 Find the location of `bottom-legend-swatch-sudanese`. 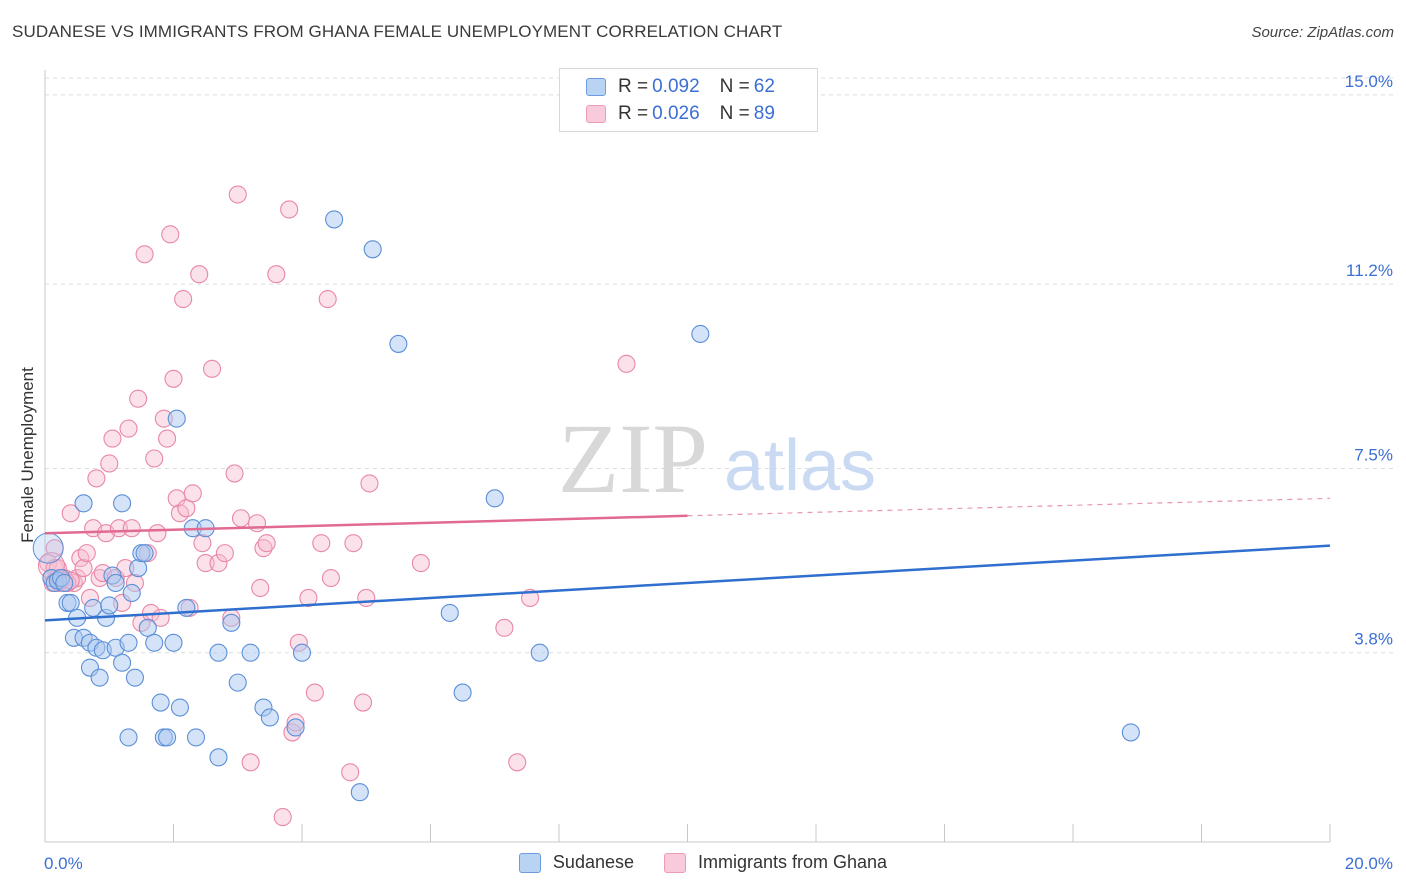

bottom-legend-swatch-sudanese is located at coordinates (529, 862).